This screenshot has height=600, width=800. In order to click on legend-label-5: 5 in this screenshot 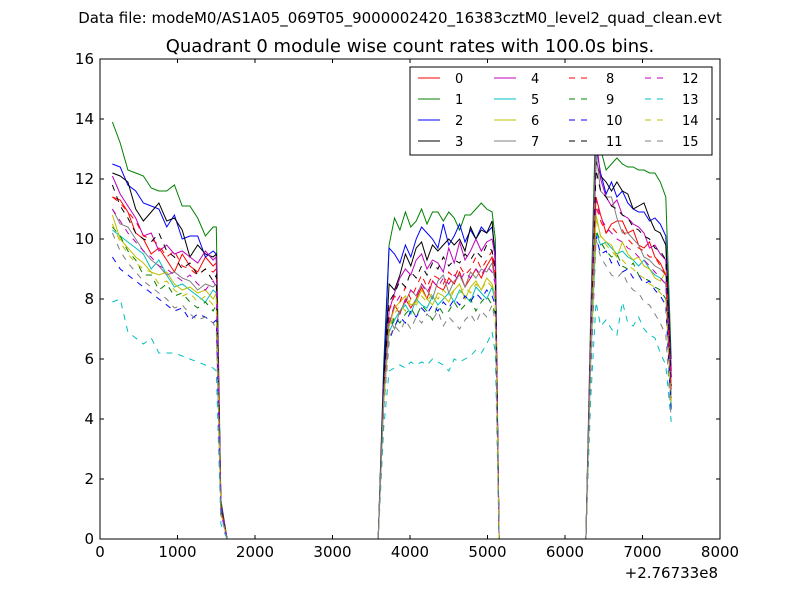, I will do `click(535, 100)`.